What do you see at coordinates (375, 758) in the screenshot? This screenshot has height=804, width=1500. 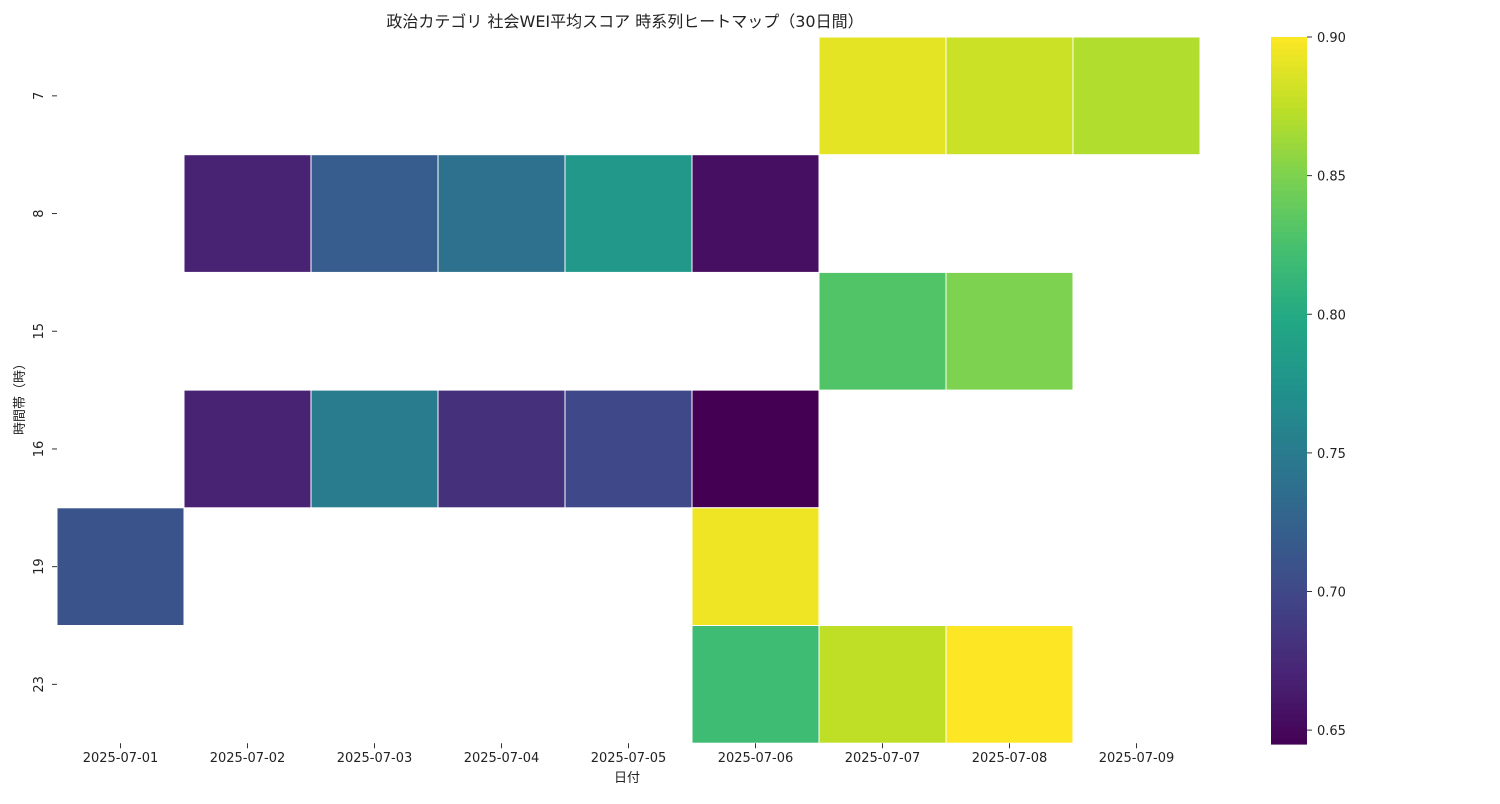 I see `x-tick-label: 2025-07-03` at bounding box center [375, 758].